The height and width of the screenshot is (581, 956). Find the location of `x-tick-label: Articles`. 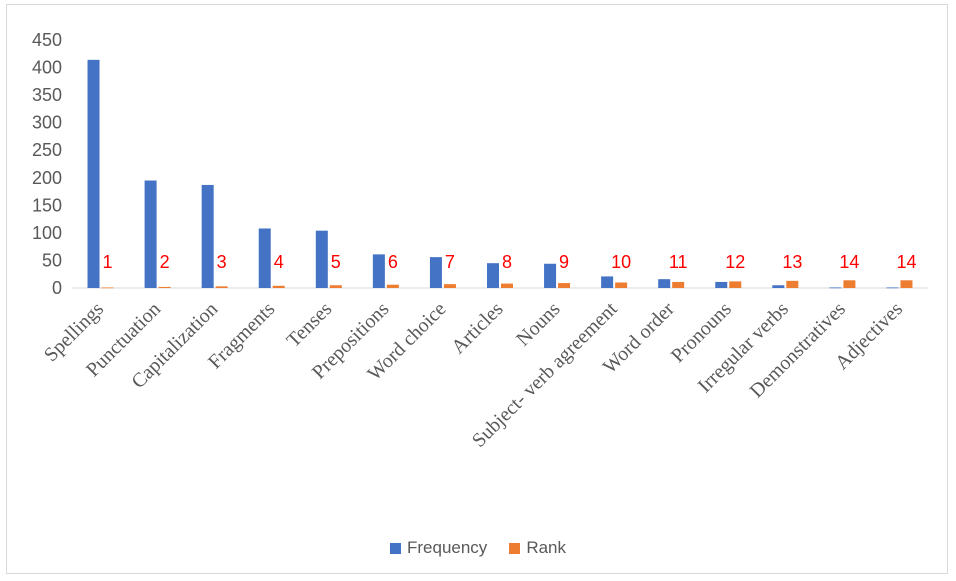

x-tick-label: Articles is located at coordinates (477, 328).